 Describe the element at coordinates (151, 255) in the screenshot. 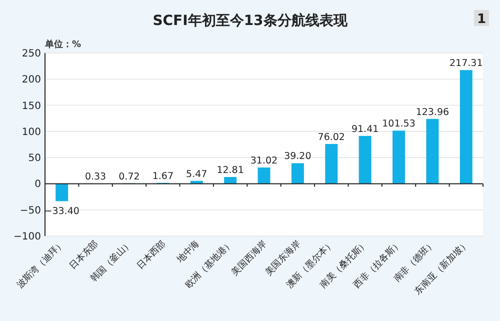

I see `x-tick-label: 日本西部` at that location.